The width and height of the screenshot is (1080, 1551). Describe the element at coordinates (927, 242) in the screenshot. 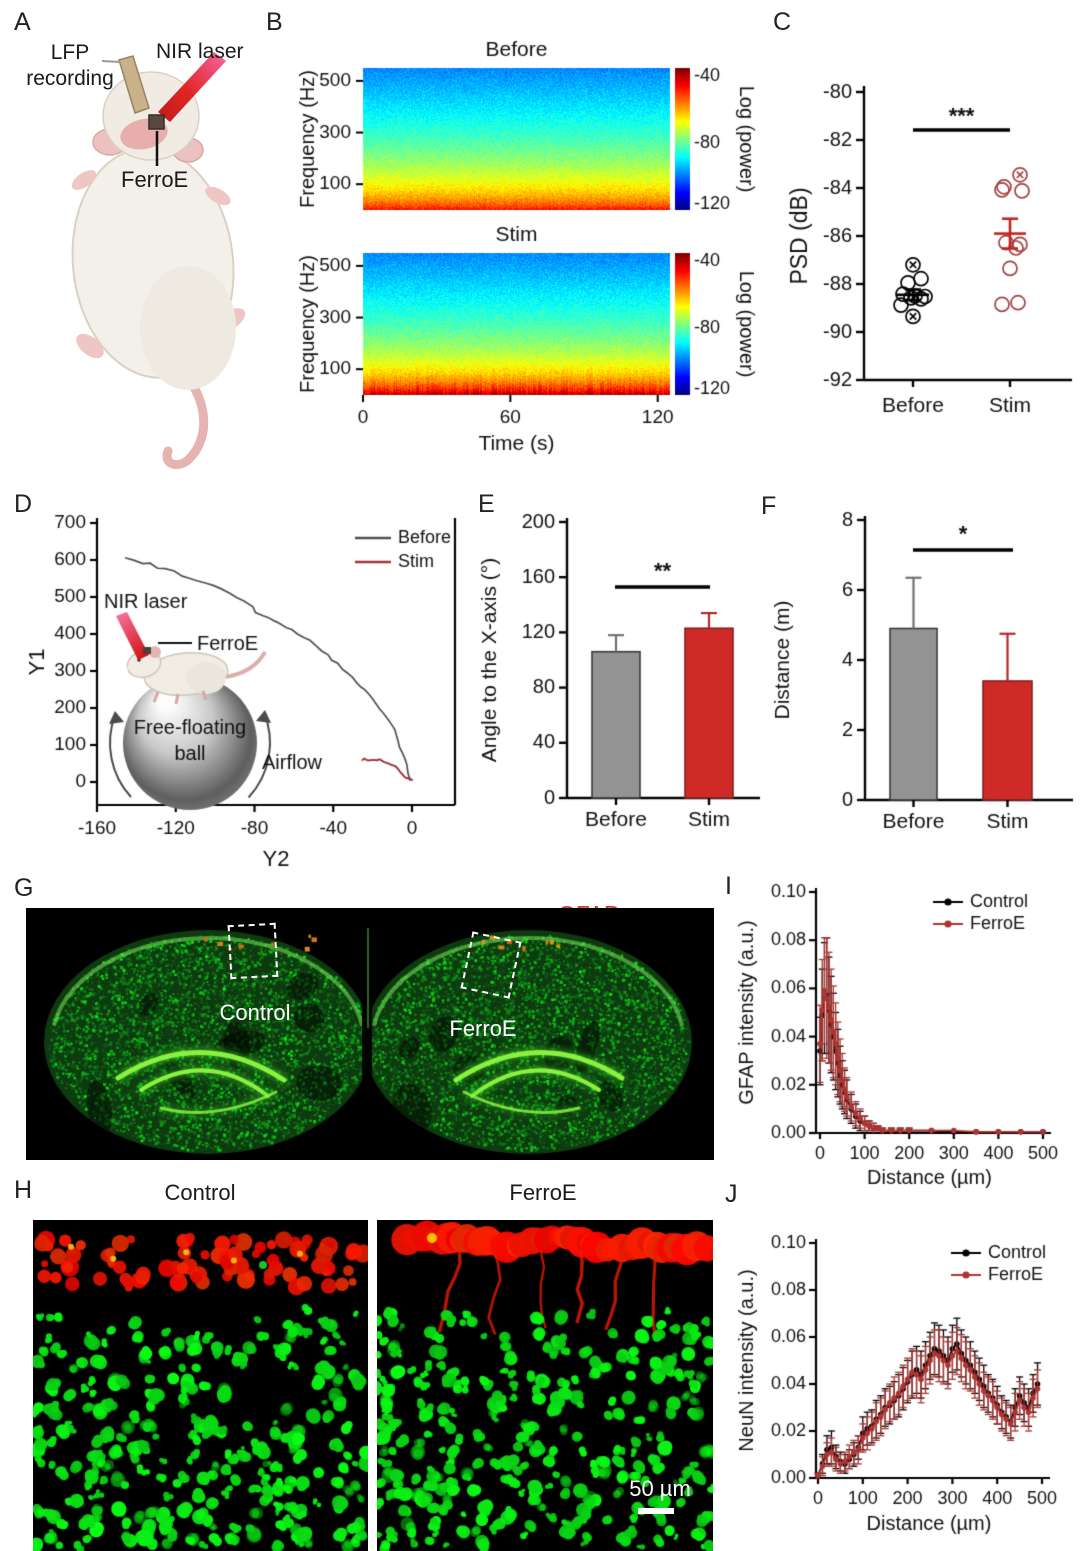

I see `psd-scatter-canvas` at that location.